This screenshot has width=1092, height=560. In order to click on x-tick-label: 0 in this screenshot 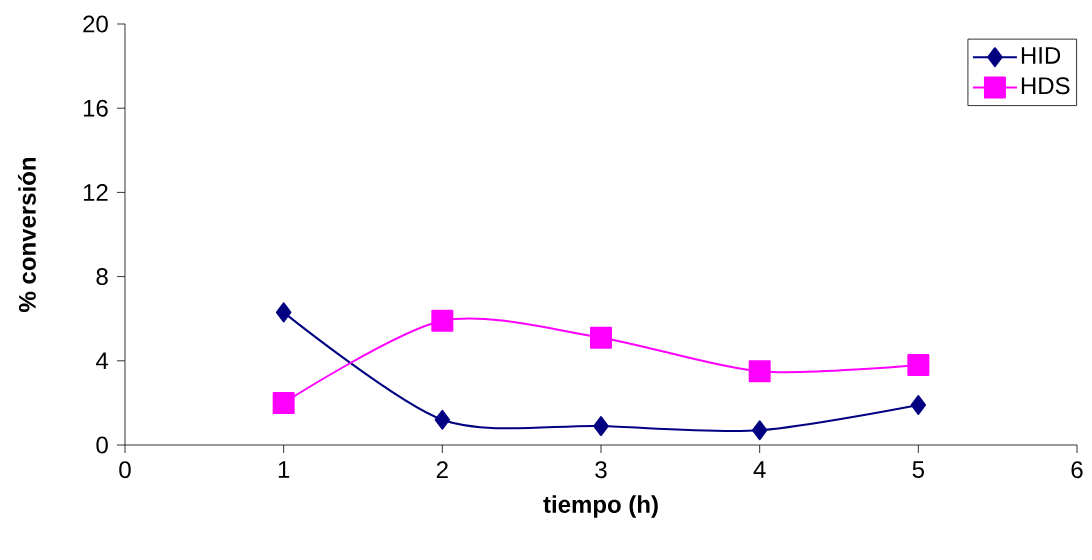, I will do `click(125, 470)`.